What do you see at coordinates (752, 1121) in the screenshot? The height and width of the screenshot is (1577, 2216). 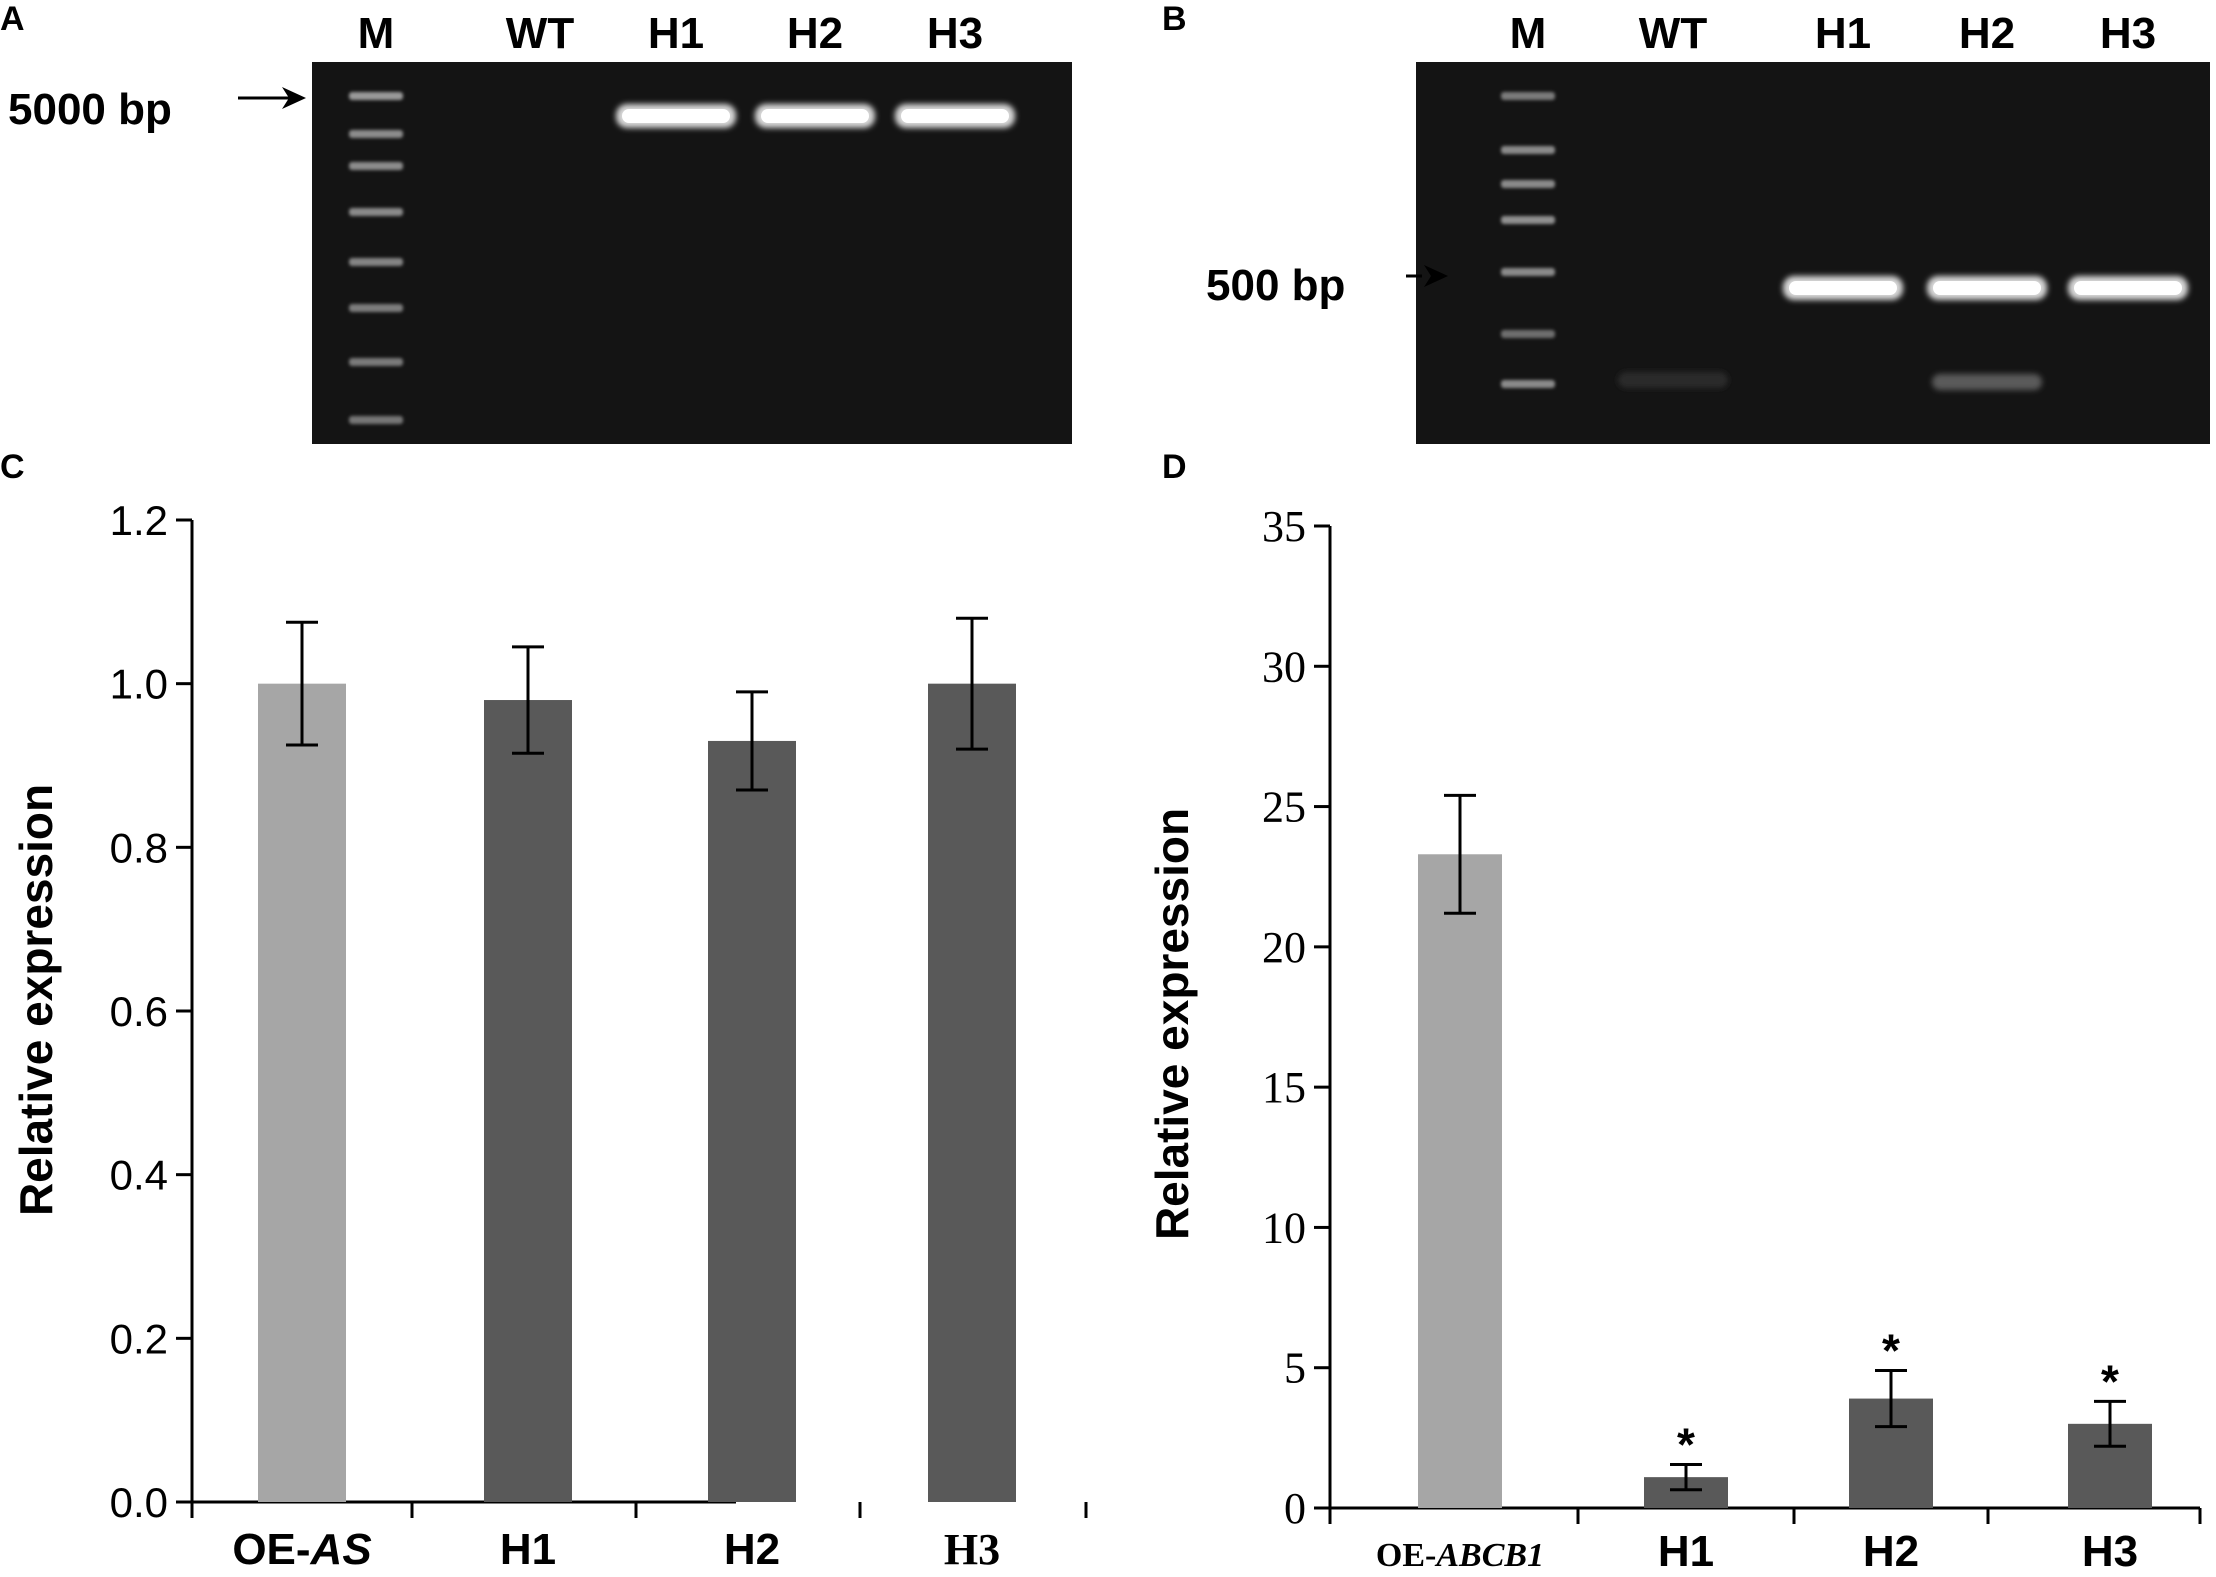 I see `bar-h2` at bounding box center [752, 1121].